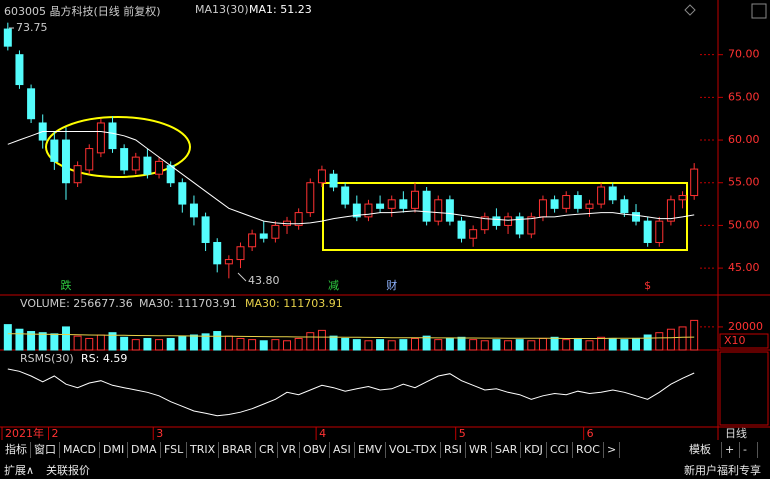 The width and height of the screenshot is (770, 479). I want to click on tab: DMI, so click(114, 450).